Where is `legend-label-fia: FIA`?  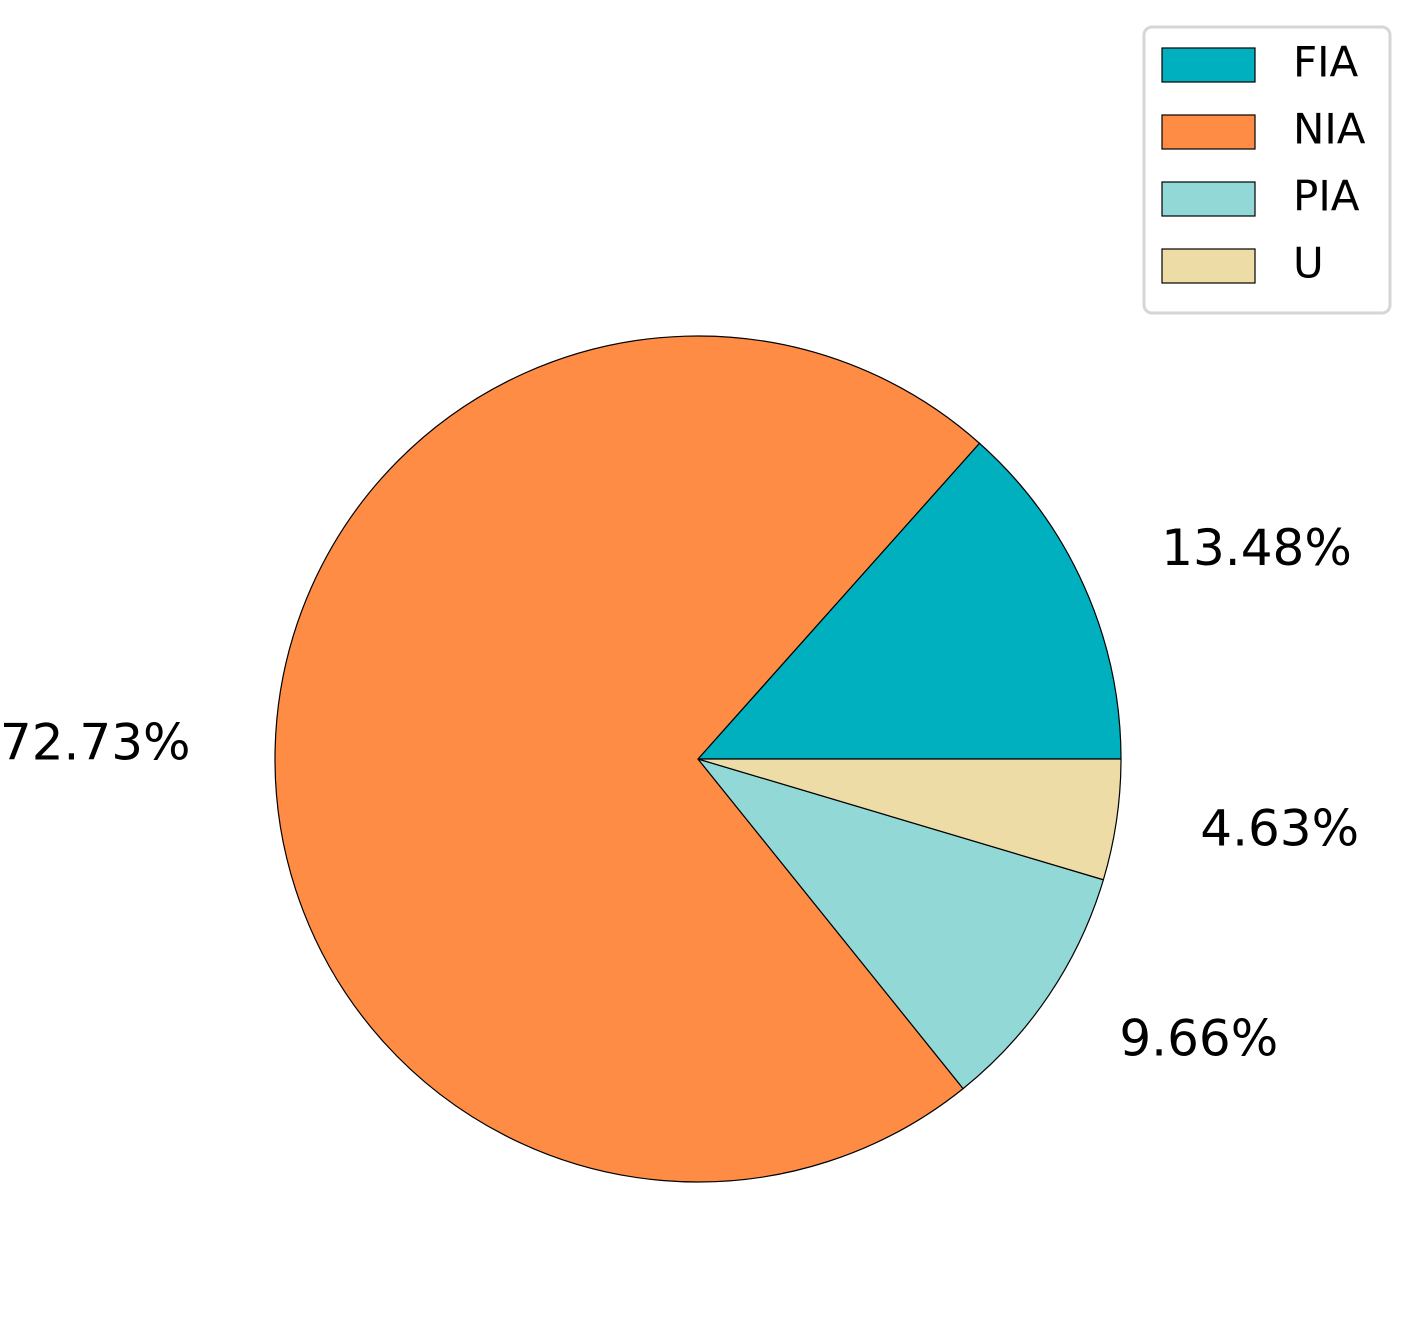
legend-label-fia: FIA is located at coordinates (1326, 62).